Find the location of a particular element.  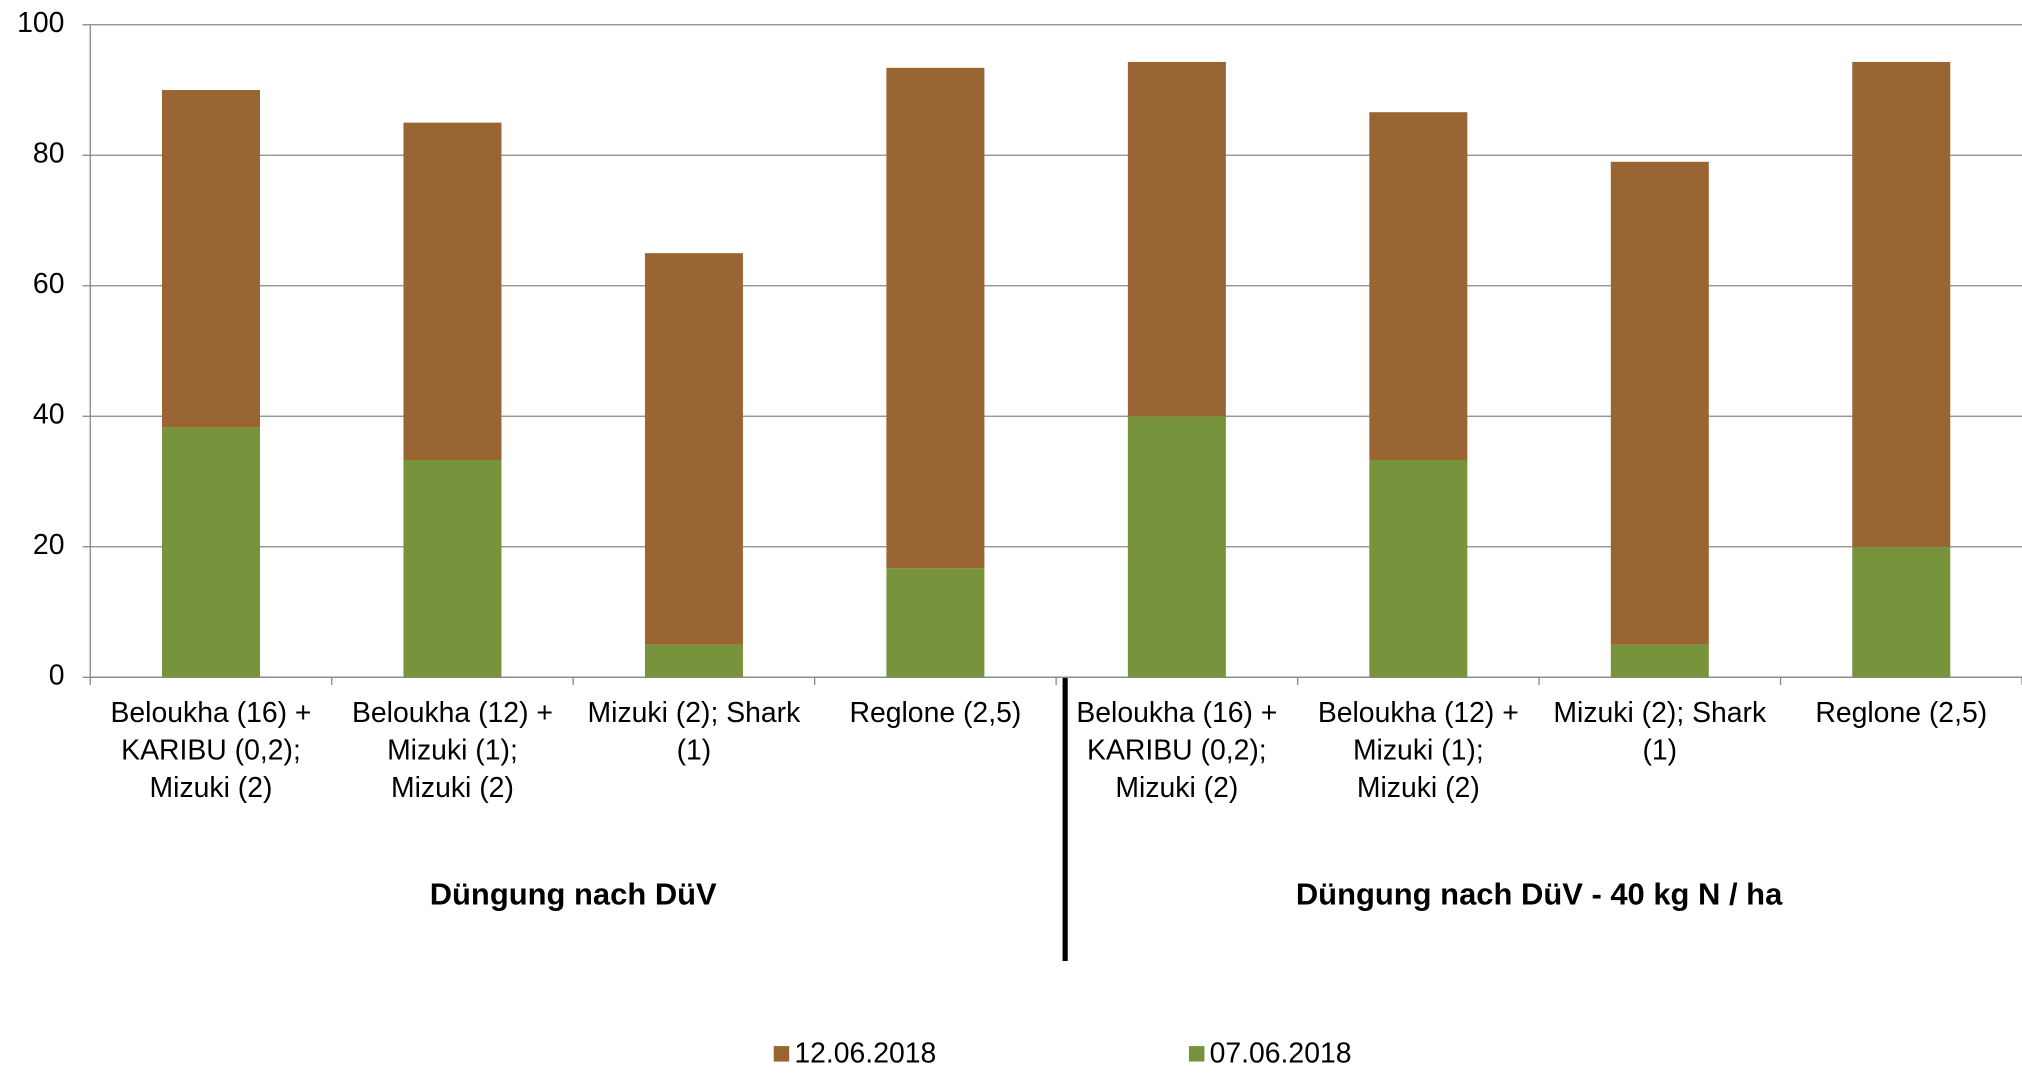

y-tick-label: 40 is located at coordinates (49, 415).